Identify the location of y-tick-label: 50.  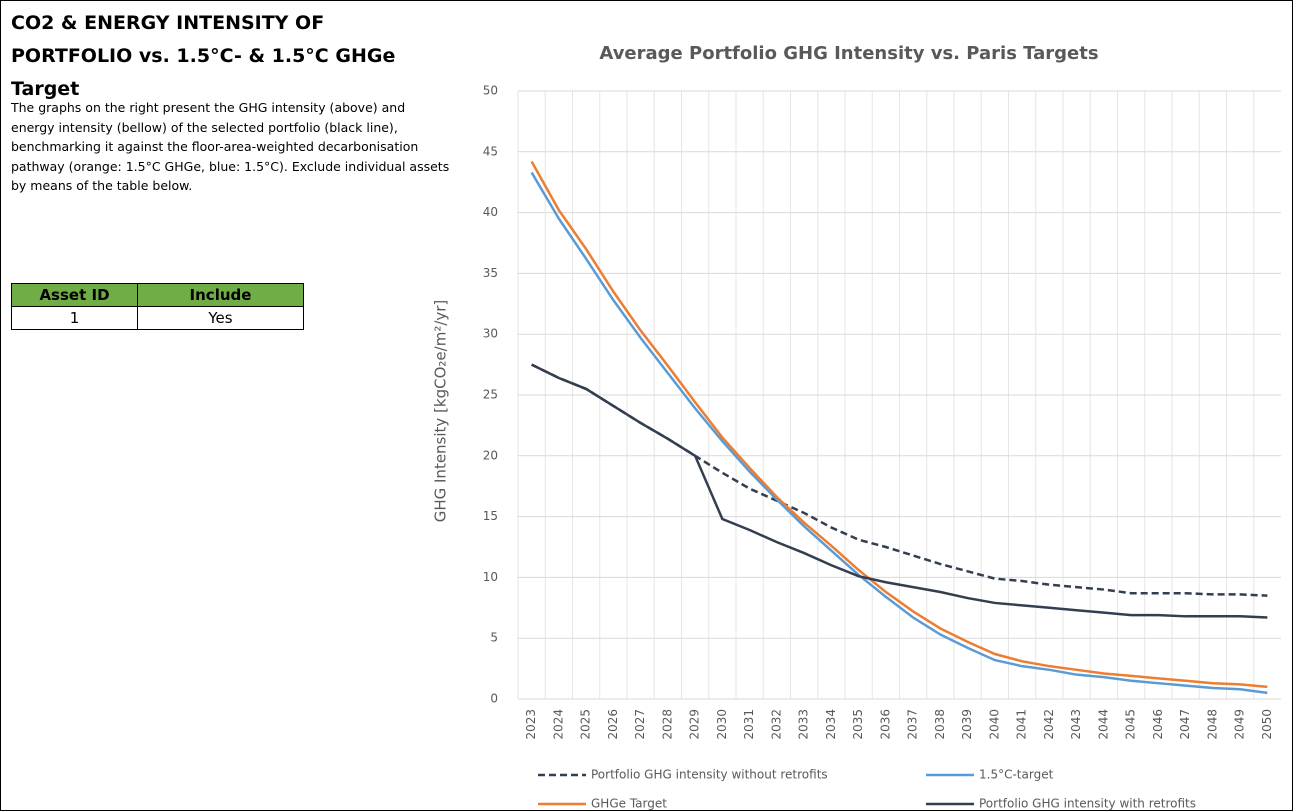
(490, 91).